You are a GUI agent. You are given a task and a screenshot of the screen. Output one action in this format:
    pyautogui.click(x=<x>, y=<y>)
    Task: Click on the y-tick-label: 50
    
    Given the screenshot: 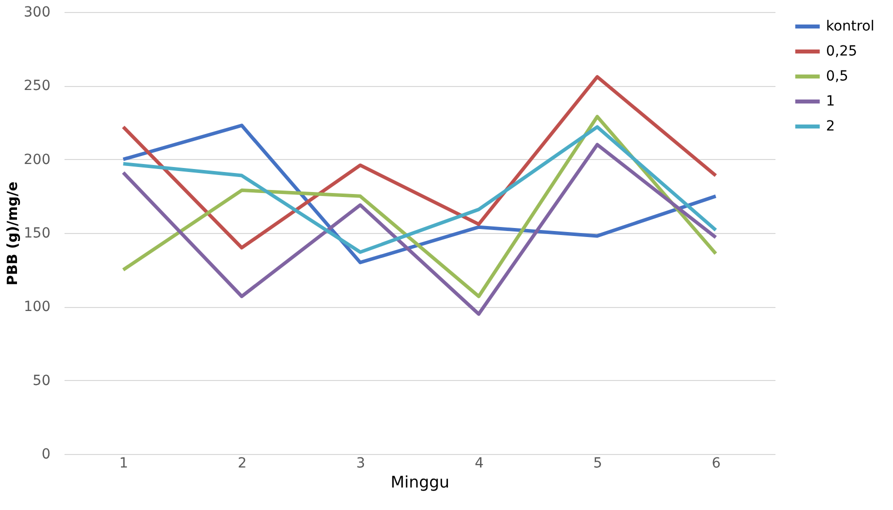 What is the action you would take?
    pyautogui.click(x=41, y=380)
    